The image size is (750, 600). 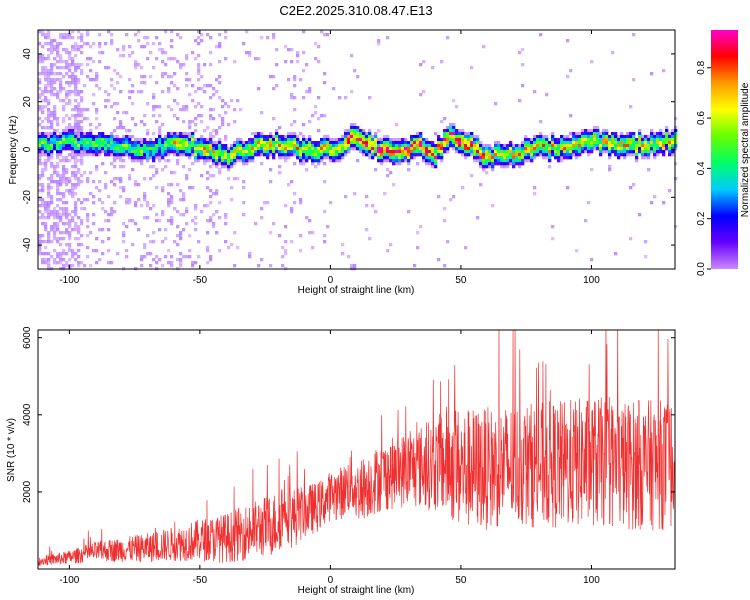 What do you see at coordinates (461, 580) in the screenshot?
I see `x-tick-label: 50` at bounding box center [461, 580].